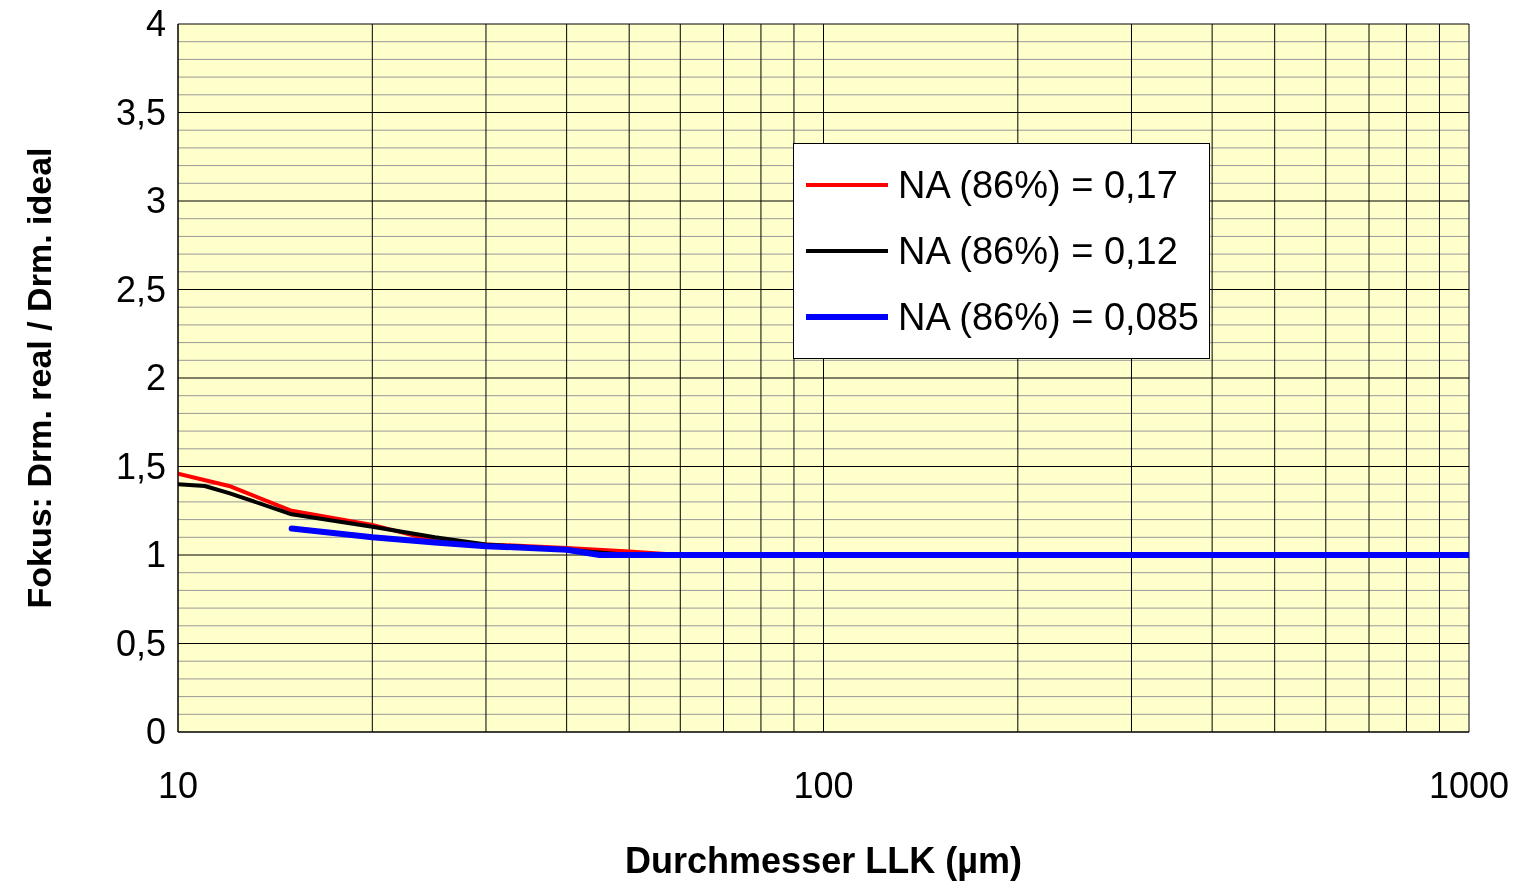  What do you see at coordinates (155, 554) in the screenshot?
I see `y-tick-label: 1` at bounding box center [155, 554].